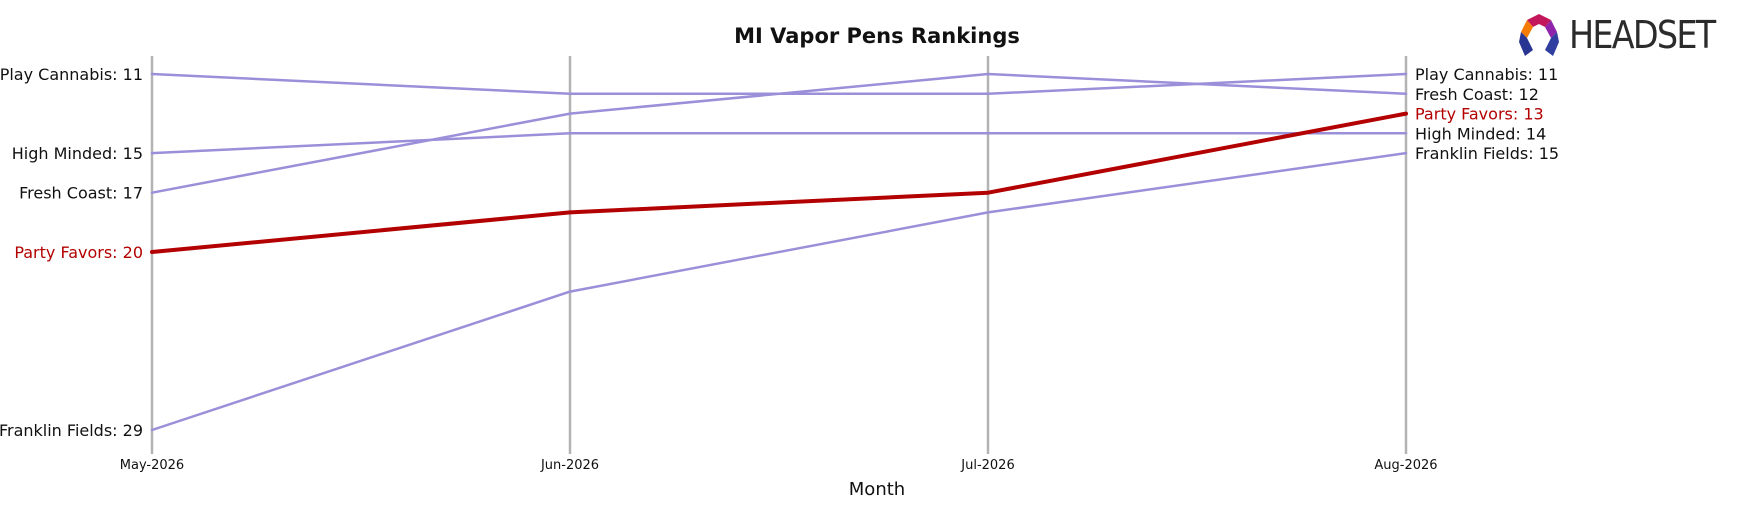  I want to click on series-line-high-minded, so click(779, 143).